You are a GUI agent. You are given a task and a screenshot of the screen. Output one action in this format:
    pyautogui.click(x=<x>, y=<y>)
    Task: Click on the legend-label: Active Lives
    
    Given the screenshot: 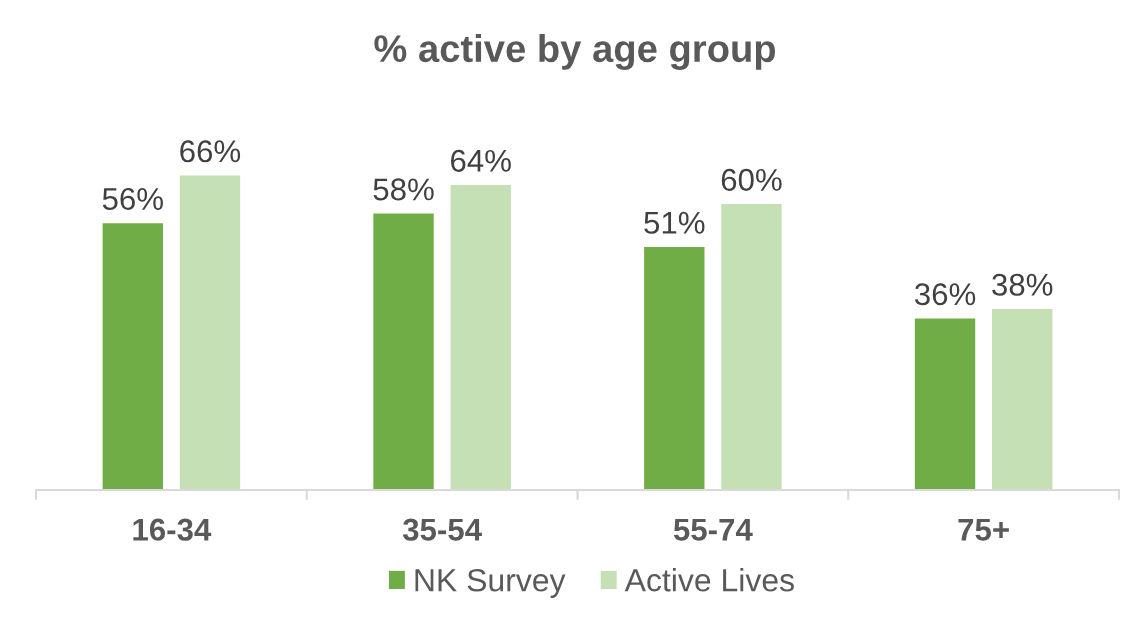 What is the action you would take?
    pyautogui.click(x=709, y=580)
    